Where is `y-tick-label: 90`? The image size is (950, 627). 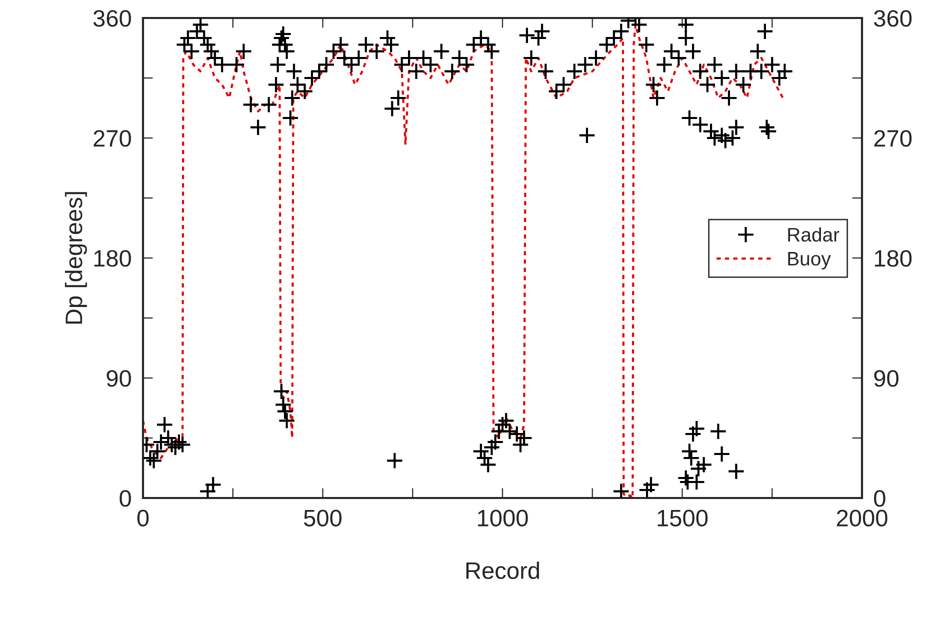 y-tick-label: 90 is located at coordinates (118, 378).